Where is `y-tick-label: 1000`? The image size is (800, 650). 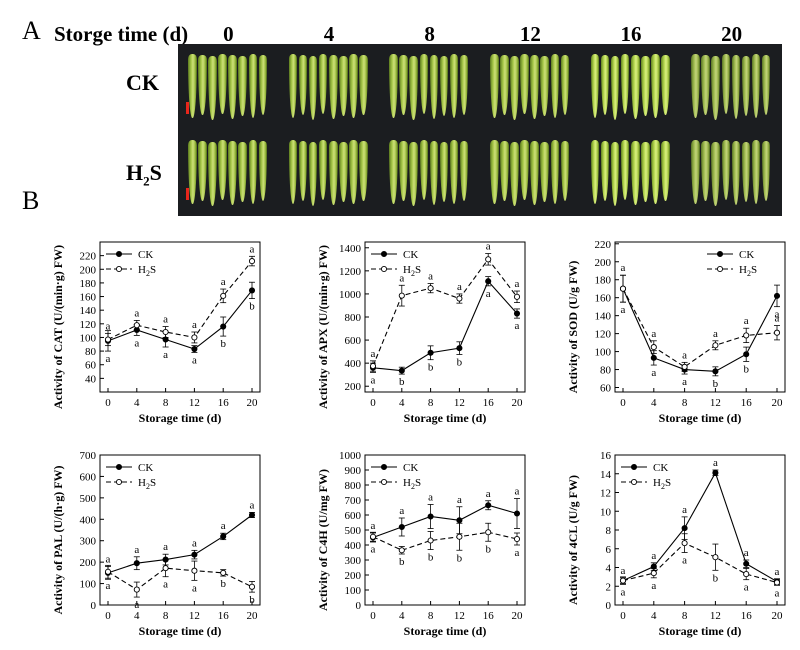
y-tick-label: 1000 is located at coordinates (350, 295).